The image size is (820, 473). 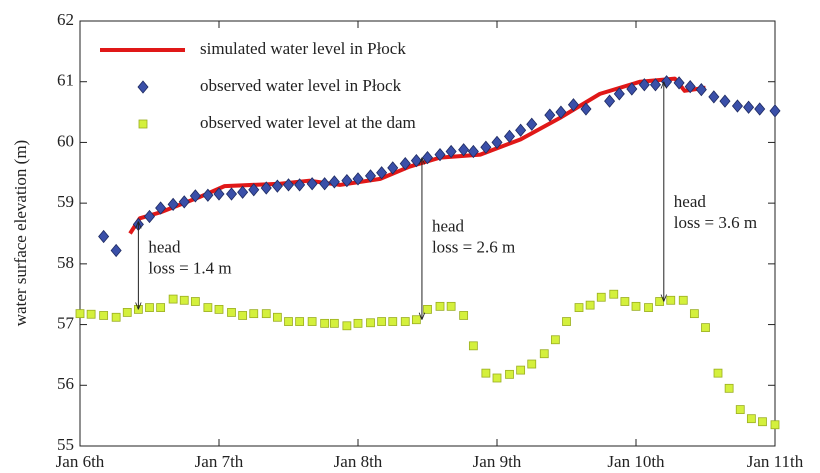 What do you see at coordinates (164, 247) in the screenshot?
I see `annotation-text: head` at bounding box center [164, 247].